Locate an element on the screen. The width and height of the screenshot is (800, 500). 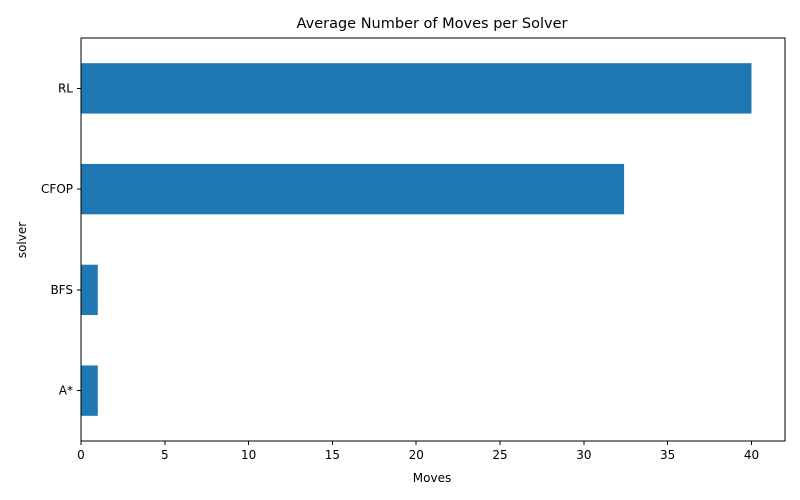
x-tick-label: 40 is located at coordinates (751, 455).